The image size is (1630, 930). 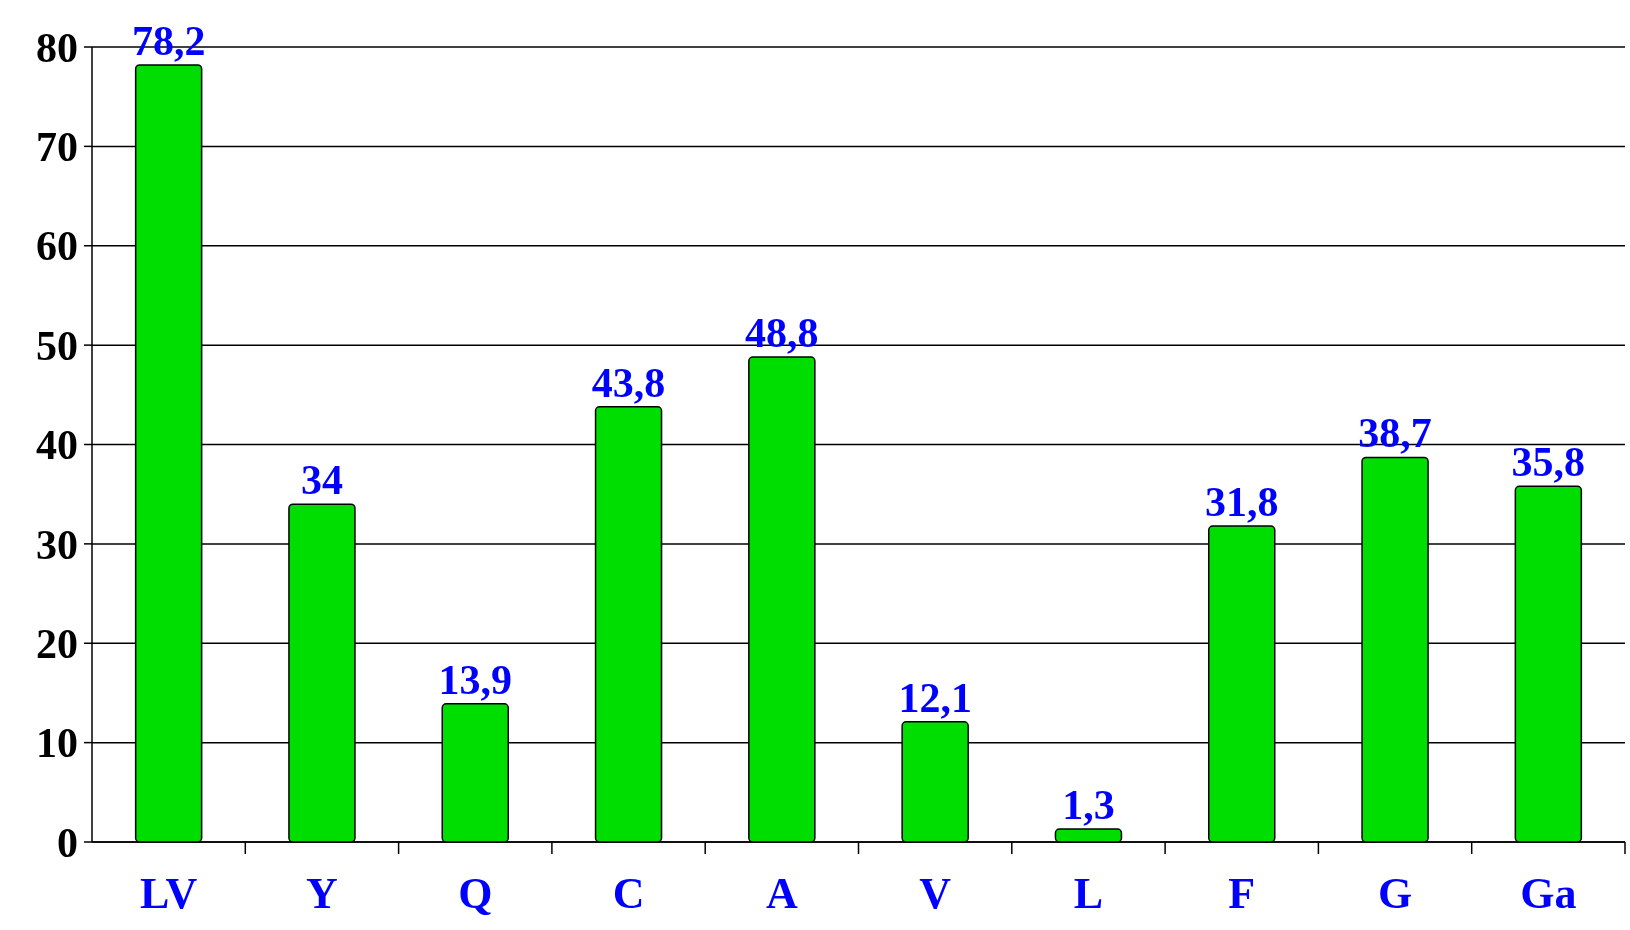 What do you see at coordinates (782, 333) in the screenshot?
I see `data-label: 48,8` at bounding box center [782, 333].